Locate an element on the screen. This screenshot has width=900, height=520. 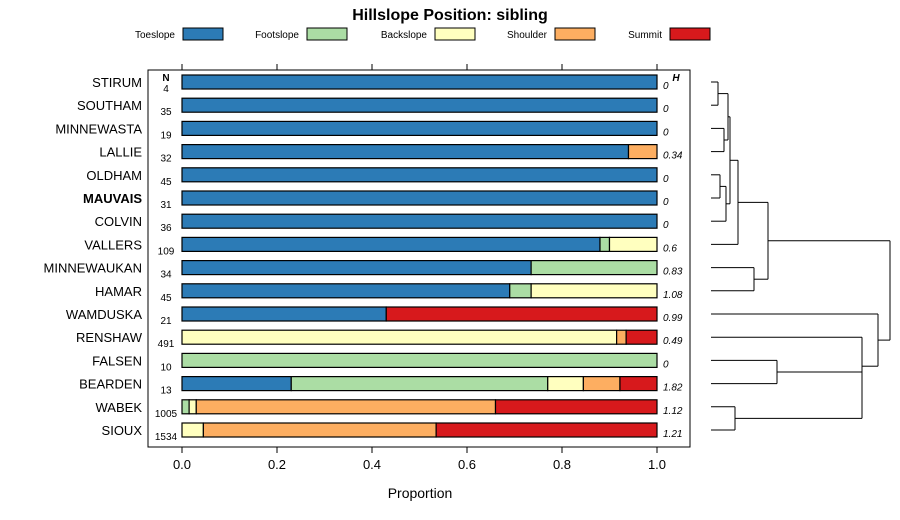
n-value-vallers: 109 is located at coordinates (166, 251).